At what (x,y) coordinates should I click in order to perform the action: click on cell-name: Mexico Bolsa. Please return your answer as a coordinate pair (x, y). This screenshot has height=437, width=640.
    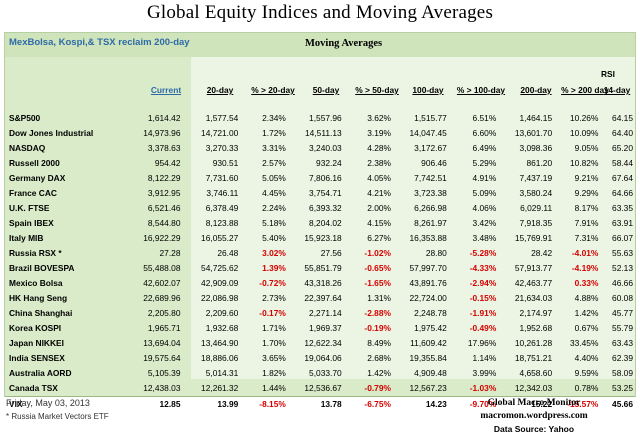
    Looking at the image, I should click on (36, 283).